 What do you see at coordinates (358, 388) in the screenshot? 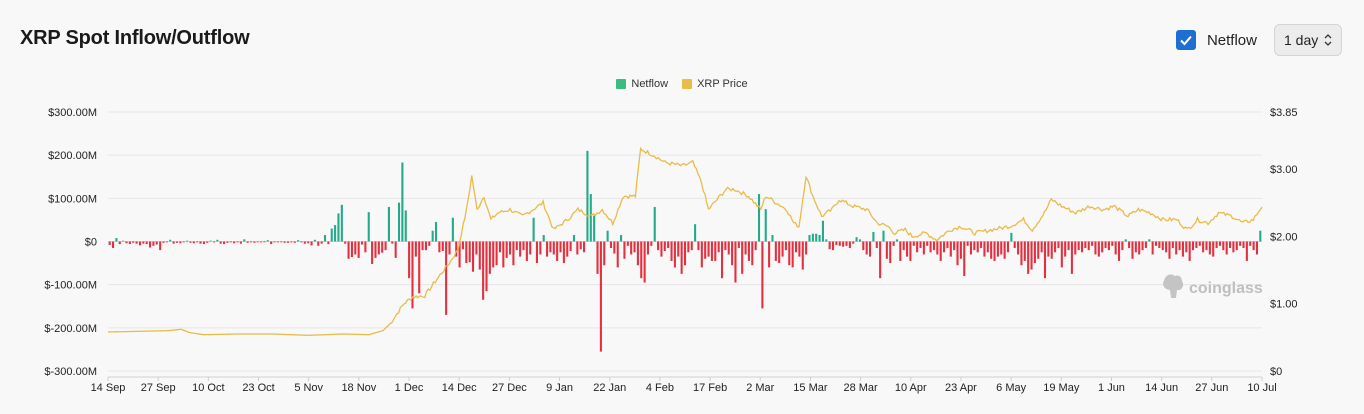
I see `x-tick-label: 18 Nov` at bounding box center [358, 388].